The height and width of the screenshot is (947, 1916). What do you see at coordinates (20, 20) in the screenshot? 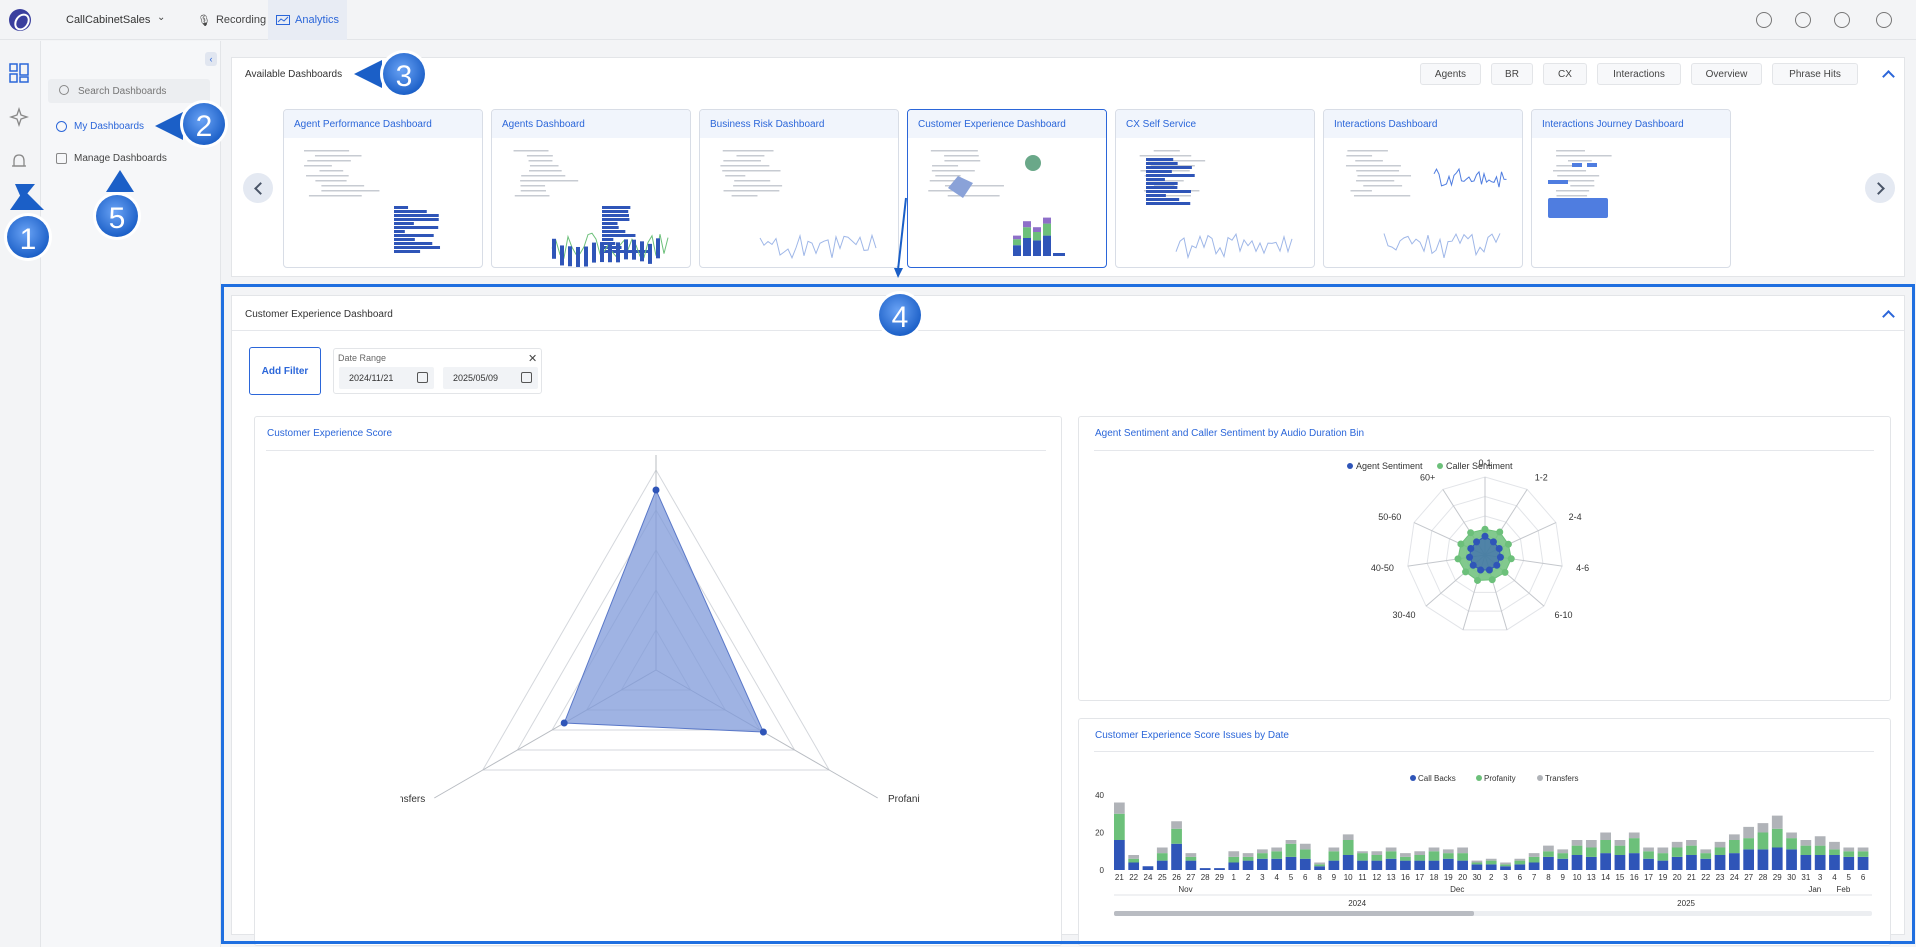
I see `app-logo` at bounding box center [20, 20].